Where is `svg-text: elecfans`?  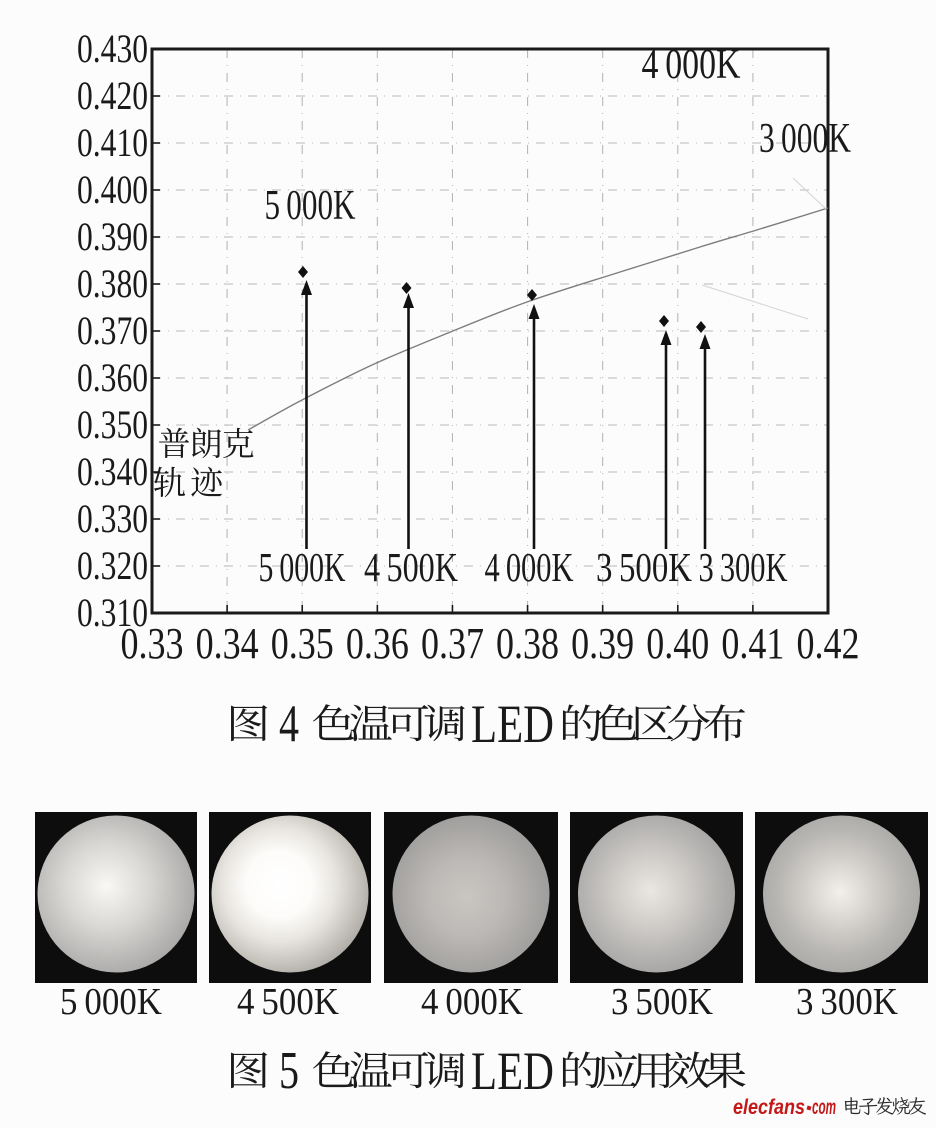
svg-text: elecfans is located at coordinates (769, 1107).